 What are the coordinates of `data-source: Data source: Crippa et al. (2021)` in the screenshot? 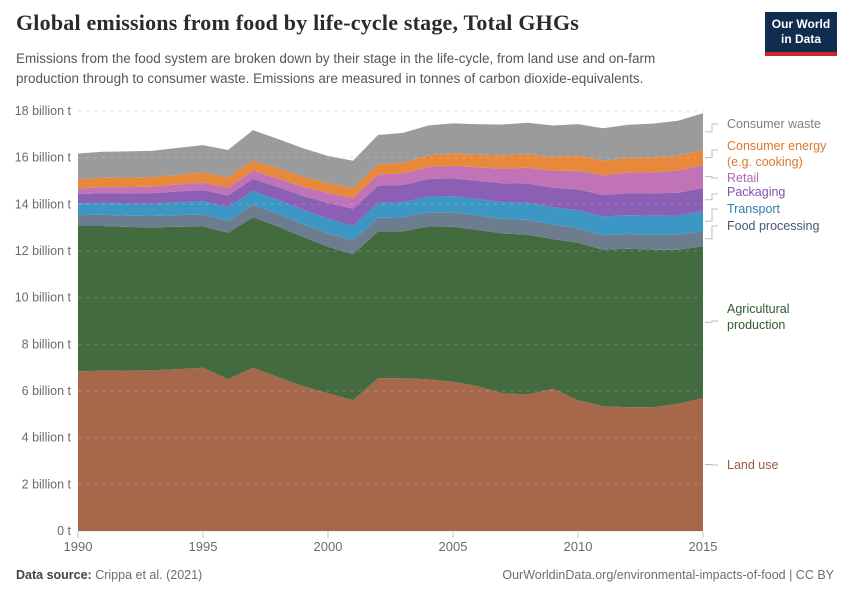 It's located at (109, 575).